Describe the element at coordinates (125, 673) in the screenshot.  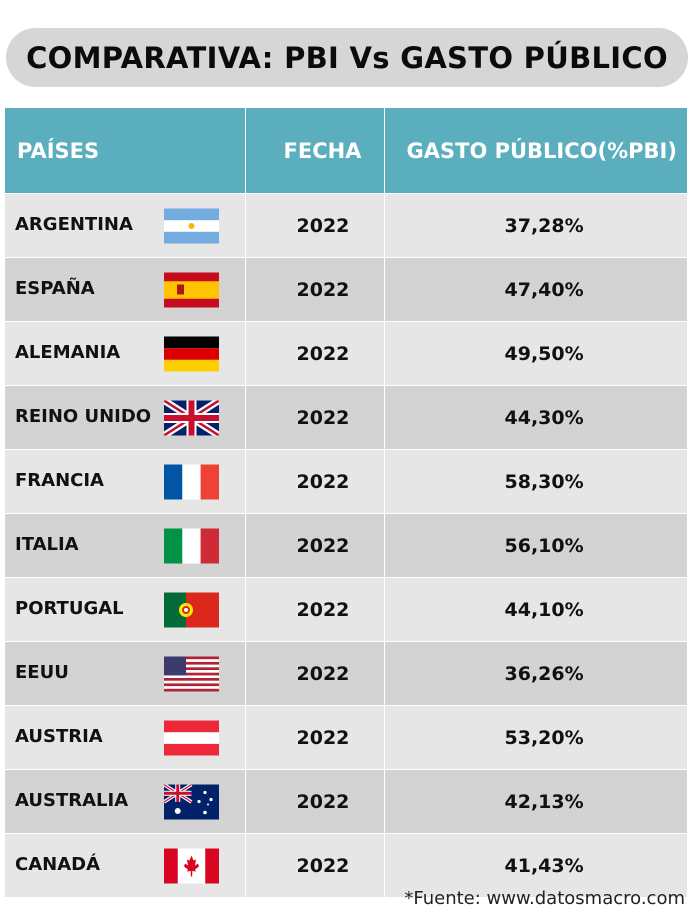
I see `country-cell: EEUU` at that location.